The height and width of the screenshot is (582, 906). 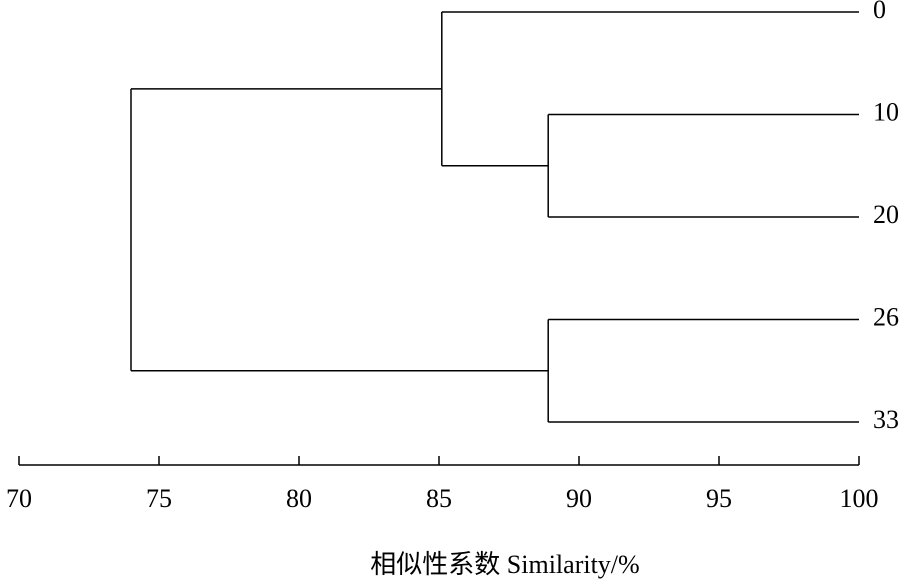 What do you see at coordinates (886, 214) in the screenshot?
I see `leaf-label: 20` at bounding box center [886, 214].